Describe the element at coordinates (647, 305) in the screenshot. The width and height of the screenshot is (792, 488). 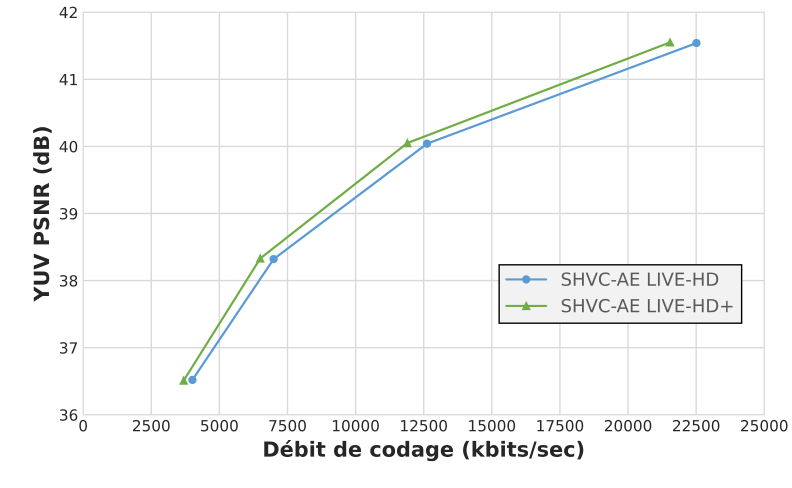
I see `legend-label: SHVC-AE LIVE-HD+` at that location.